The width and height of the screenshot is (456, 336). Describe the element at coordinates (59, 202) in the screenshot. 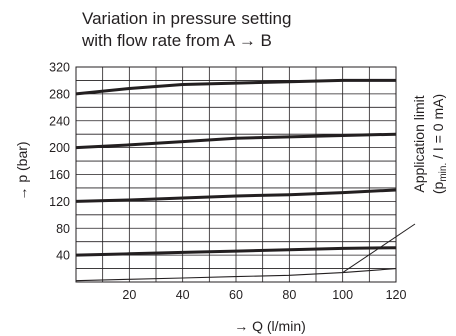

I see `y-tick-label: 120` at that location.